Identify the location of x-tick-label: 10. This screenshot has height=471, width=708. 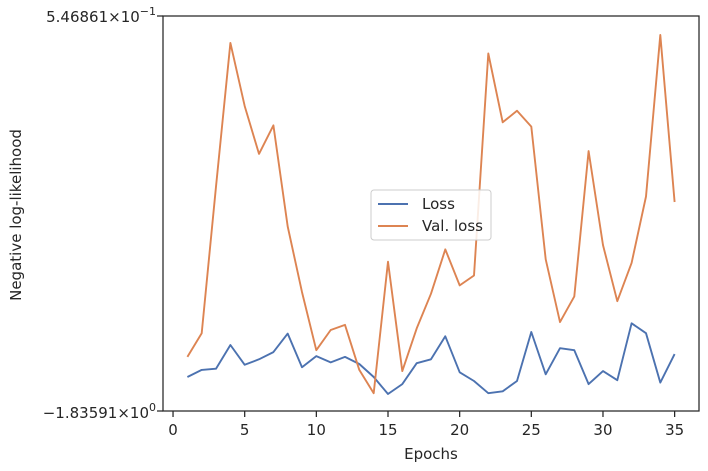
(316, 430).